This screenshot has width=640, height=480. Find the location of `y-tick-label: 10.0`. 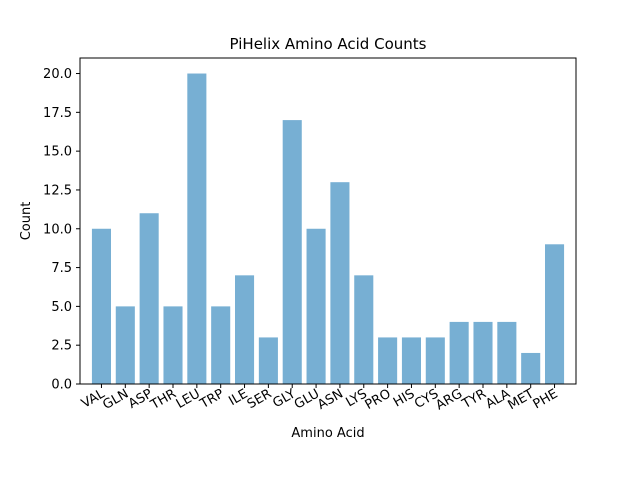

y-tick-label: 10.0 is located at coordinates (57, 229).